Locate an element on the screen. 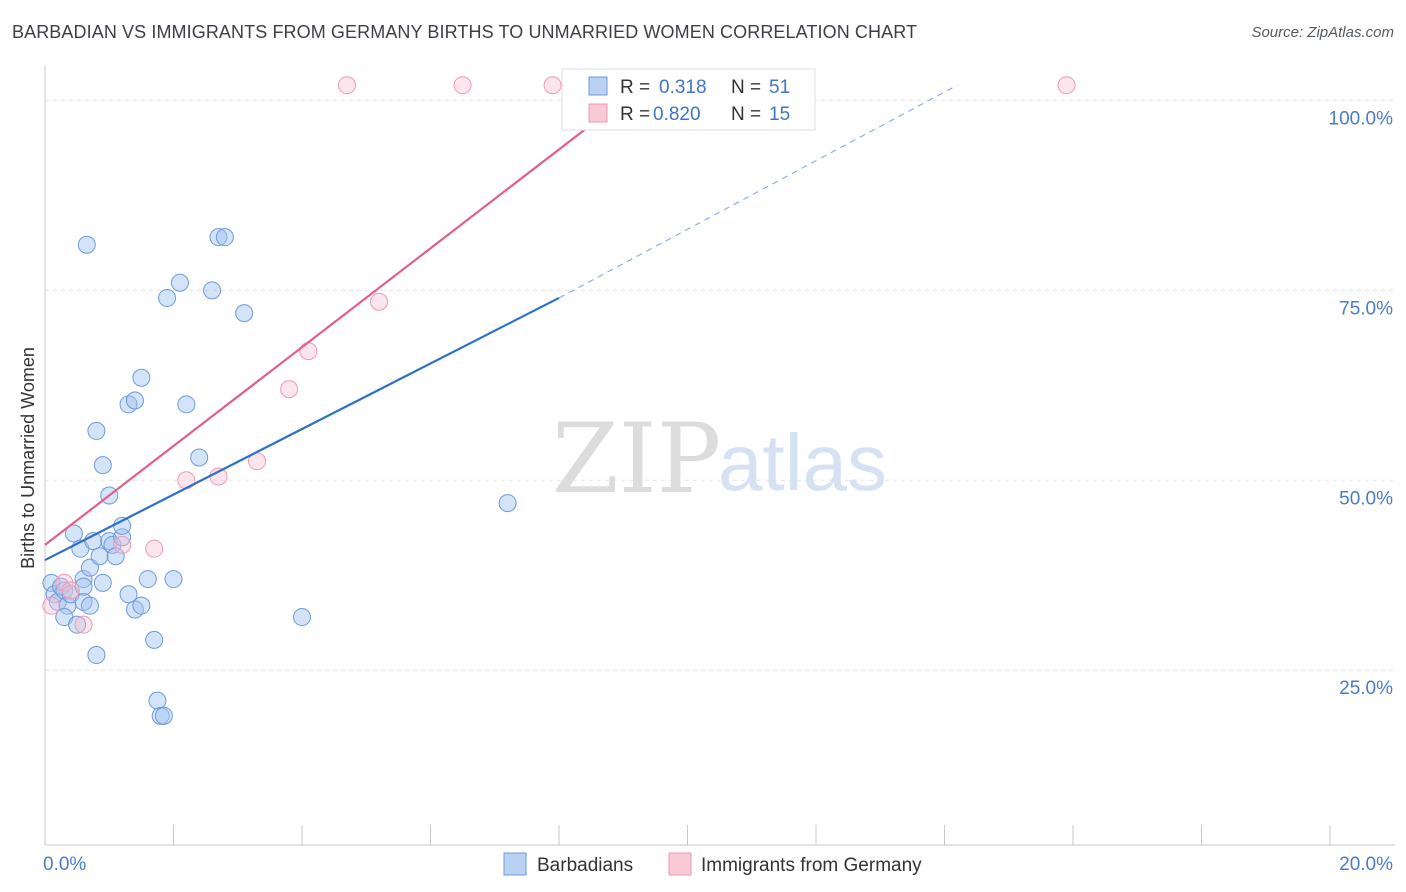  watermark: ZIP atlas is located at coordinates (719, 459).